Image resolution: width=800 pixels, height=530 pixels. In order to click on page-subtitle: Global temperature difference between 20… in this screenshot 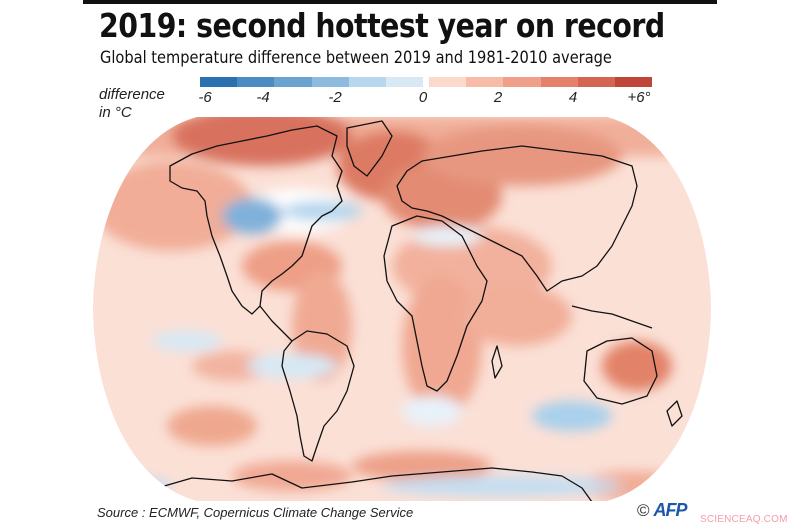, I will do `click(356, 58)`.